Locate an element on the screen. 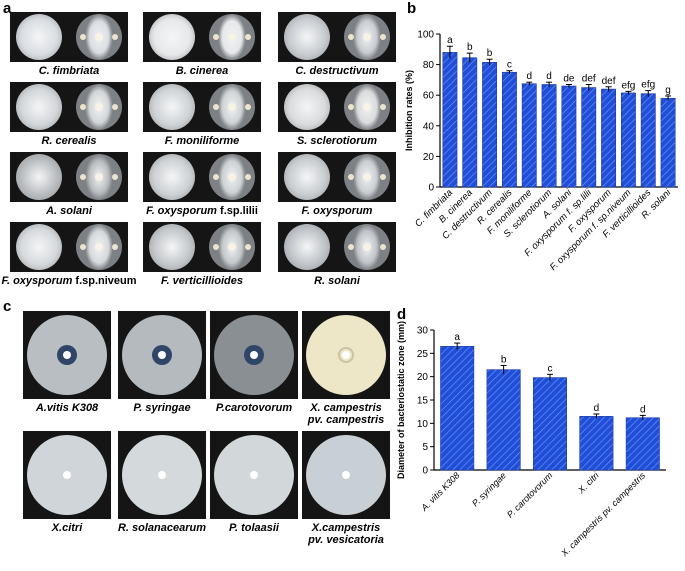 Image resolution: width=685 pixels, height=571 pixels. forma-specialis: f.sp.lilii is located at coordinates (237, 211).